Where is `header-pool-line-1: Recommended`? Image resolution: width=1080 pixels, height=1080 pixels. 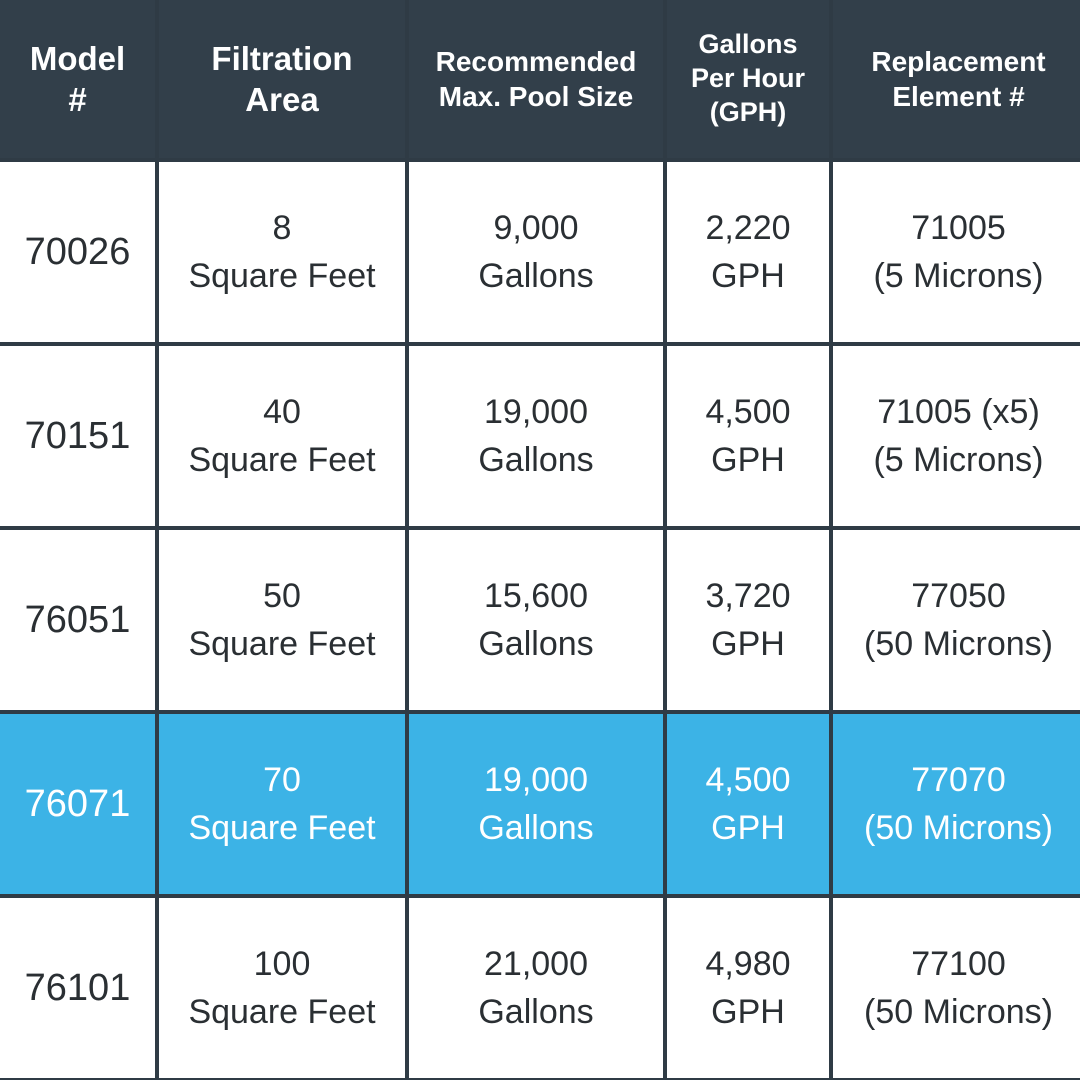 header-pool-line-1: Recommended is located at coordinates (536, 61).